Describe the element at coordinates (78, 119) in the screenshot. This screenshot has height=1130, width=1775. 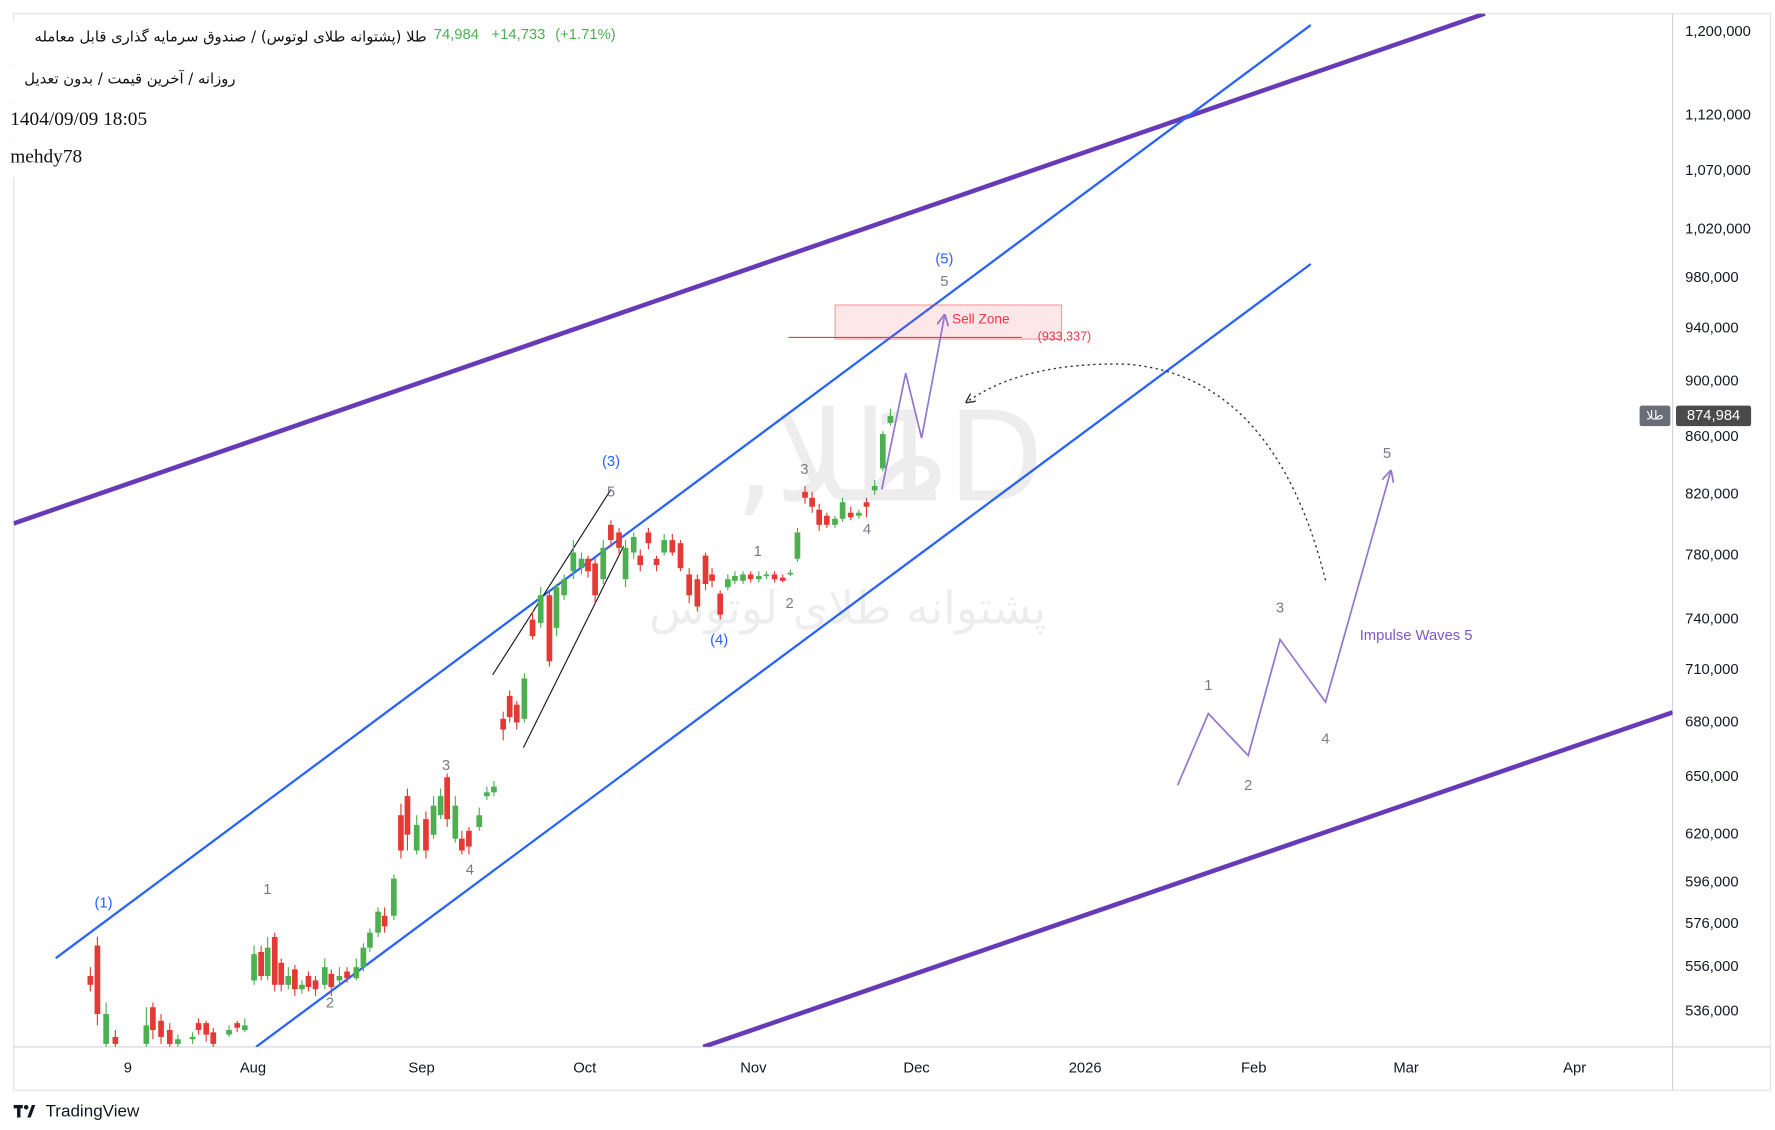
I see `date-time: 1404/09/09 18:05` at that location.